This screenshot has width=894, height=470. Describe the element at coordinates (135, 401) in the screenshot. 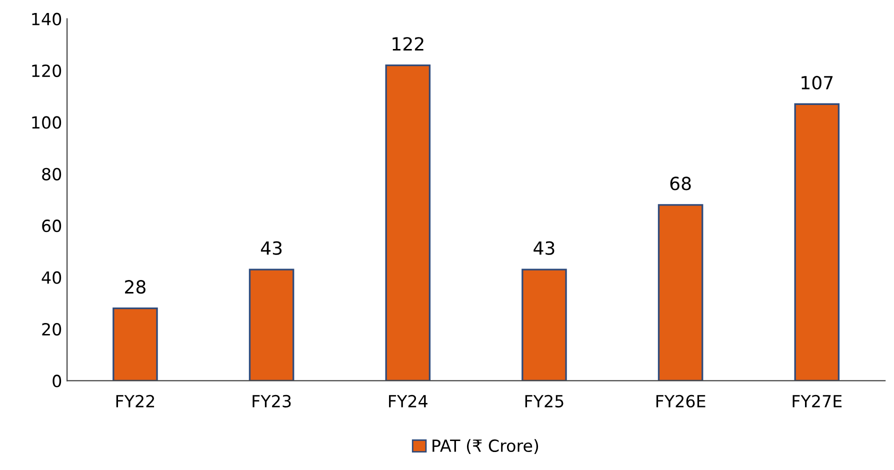

I see `x-tick-label: FY22` at that location.